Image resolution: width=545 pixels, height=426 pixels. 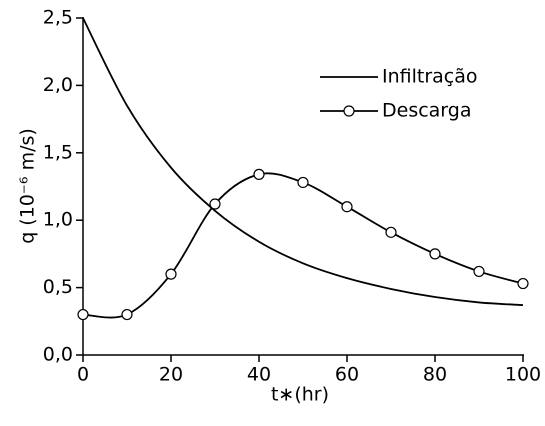 I want to click on legend-label: Infiltração, so click(x=430, y=77).